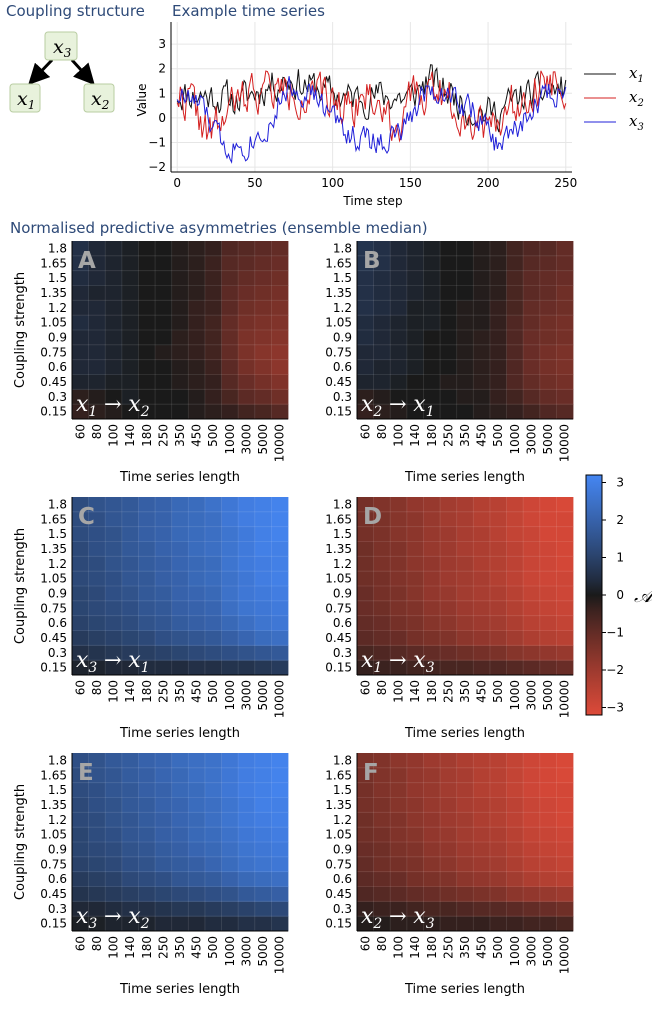 The image size is (652, 1009). Describe the element at coordinates (179, 989) in the screenshot. I see `heatmap-xlabel: Time series length` at that location.